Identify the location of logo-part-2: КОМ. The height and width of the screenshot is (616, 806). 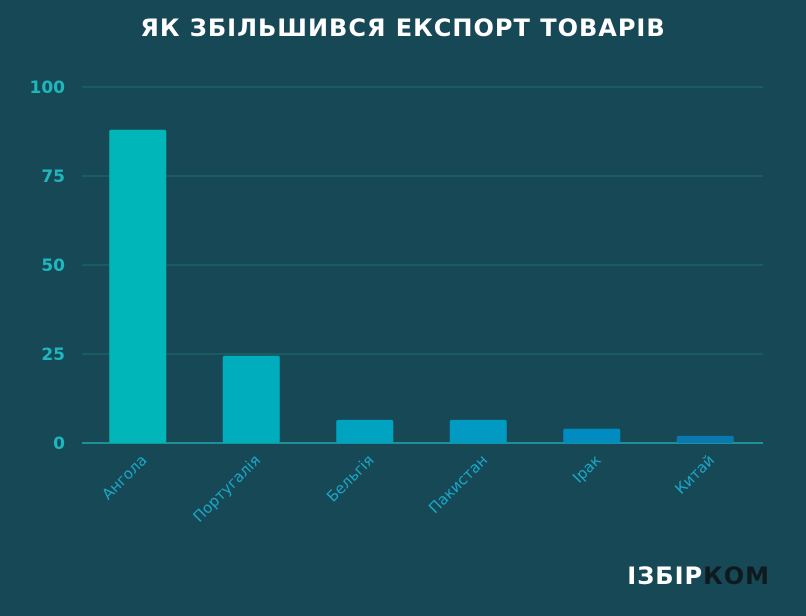
(736, 576).